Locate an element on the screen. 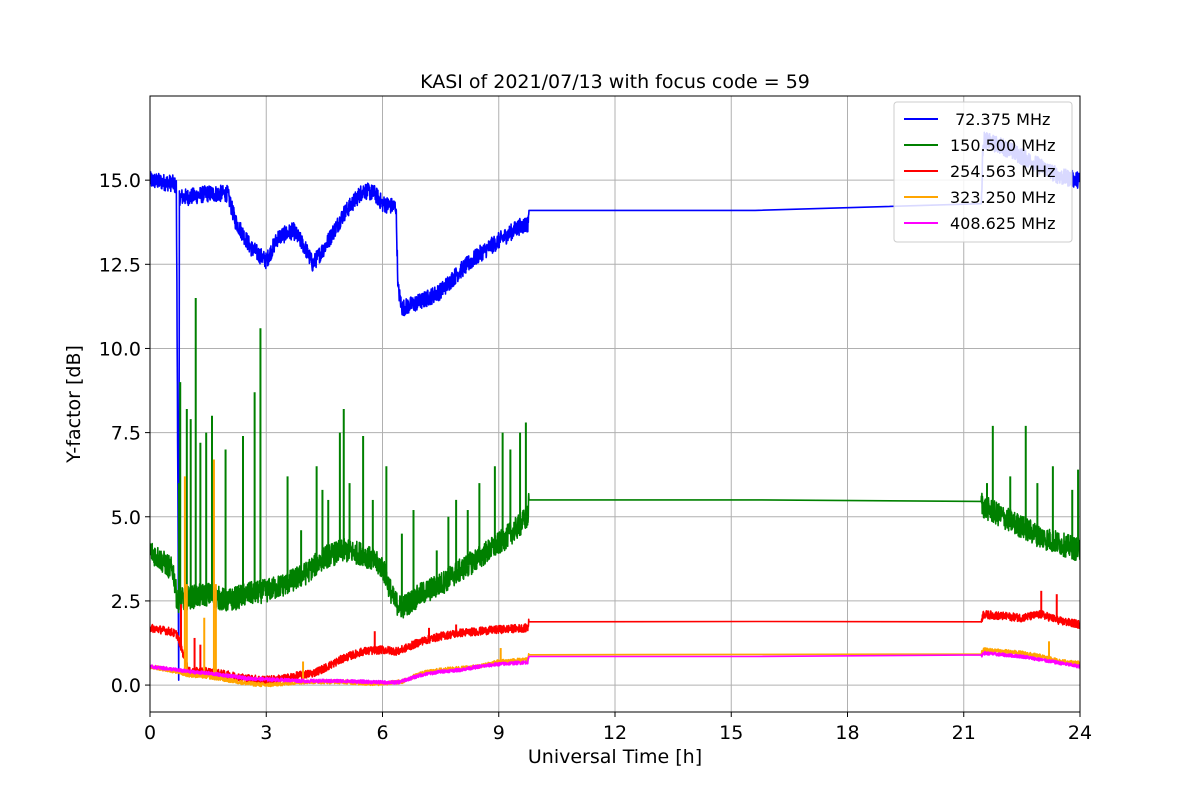 This screenshot has width=1200, height=800. y-axis-label: Y-factor [dB] is located at coordinates (74, 404).